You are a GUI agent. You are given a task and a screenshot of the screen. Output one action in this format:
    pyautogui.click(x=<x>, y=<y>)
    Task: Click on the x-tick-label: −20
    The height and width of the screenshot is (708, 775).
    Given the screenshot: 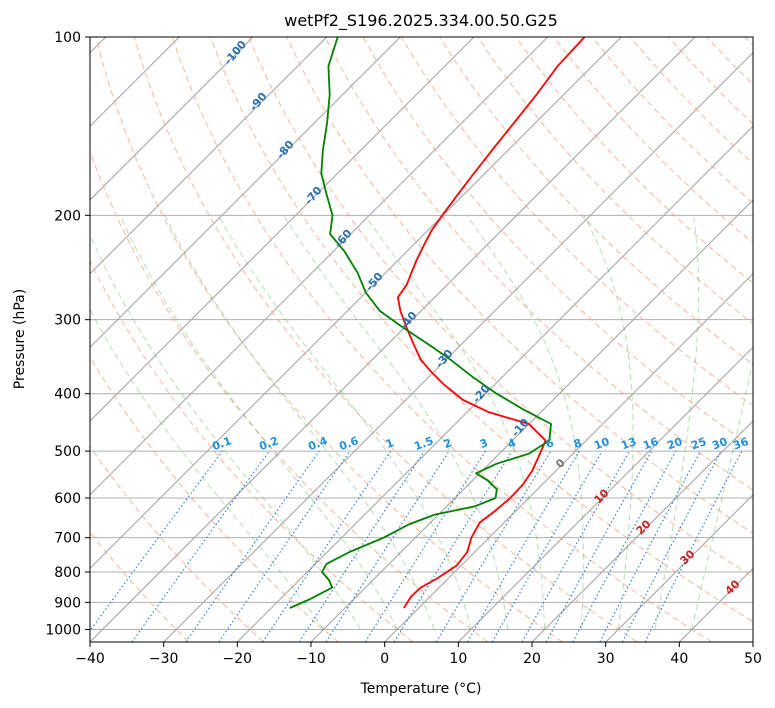 What is the action you would take?
    pyautogui.click(x=238, y=659)
    